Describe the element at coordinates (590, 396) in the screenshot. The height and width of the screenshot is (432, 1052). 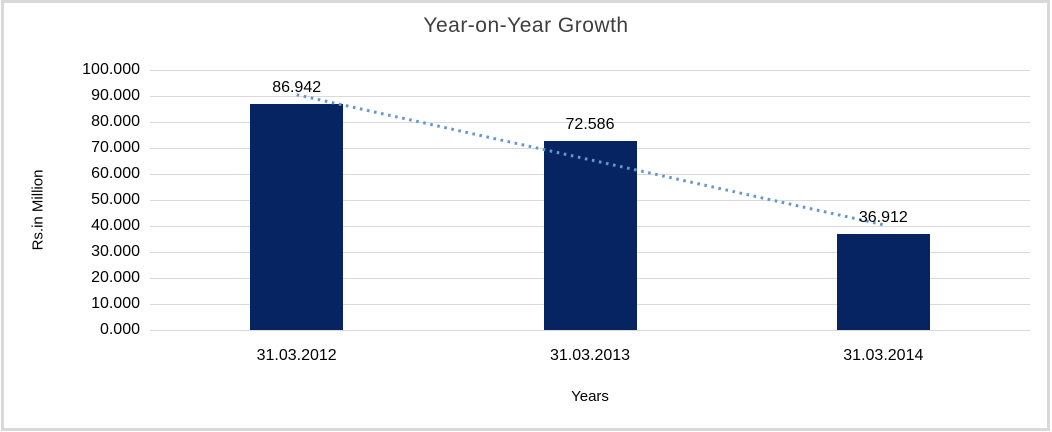
I see `x-axis-title: Years` at that location.